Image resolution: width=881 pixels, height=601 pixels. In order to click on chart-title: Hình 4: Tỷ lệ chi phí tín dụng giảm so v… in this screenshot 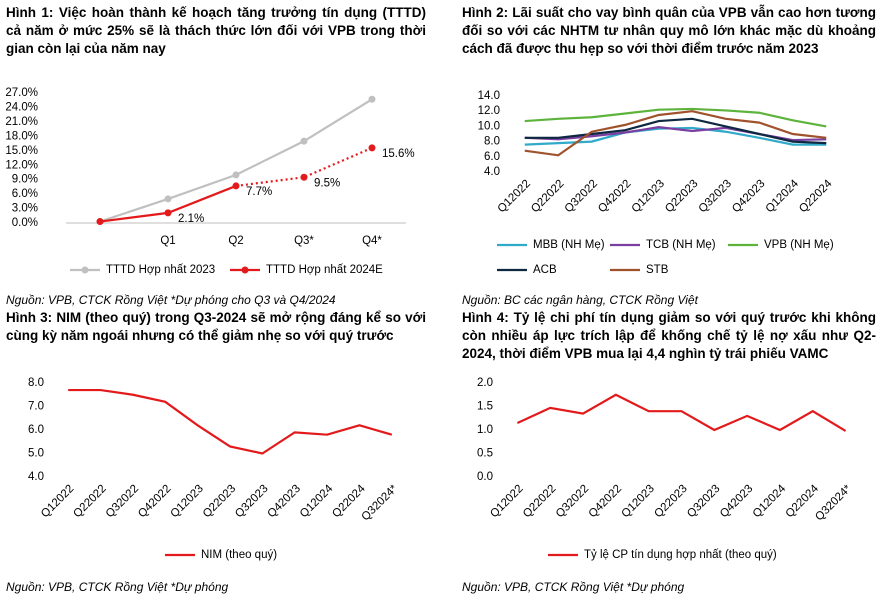, I will do `click(669, 335)`.